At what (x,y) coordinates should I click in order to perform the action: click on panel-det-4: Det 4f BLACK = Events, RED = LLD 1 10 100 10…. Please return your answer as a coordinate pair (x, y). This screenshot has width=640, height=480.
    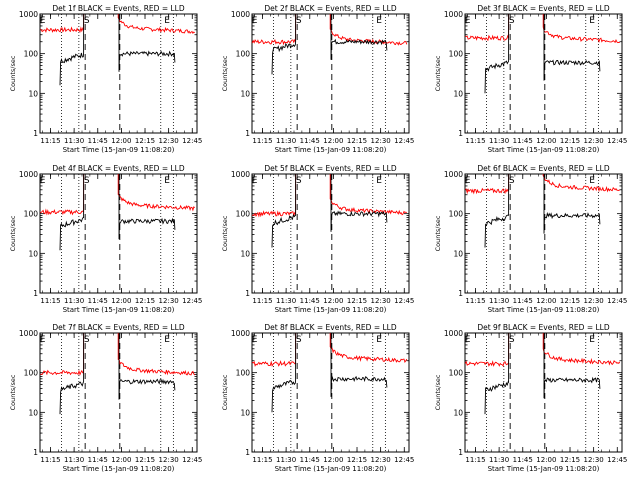
    Looking at the image, I should click on (105, 239).